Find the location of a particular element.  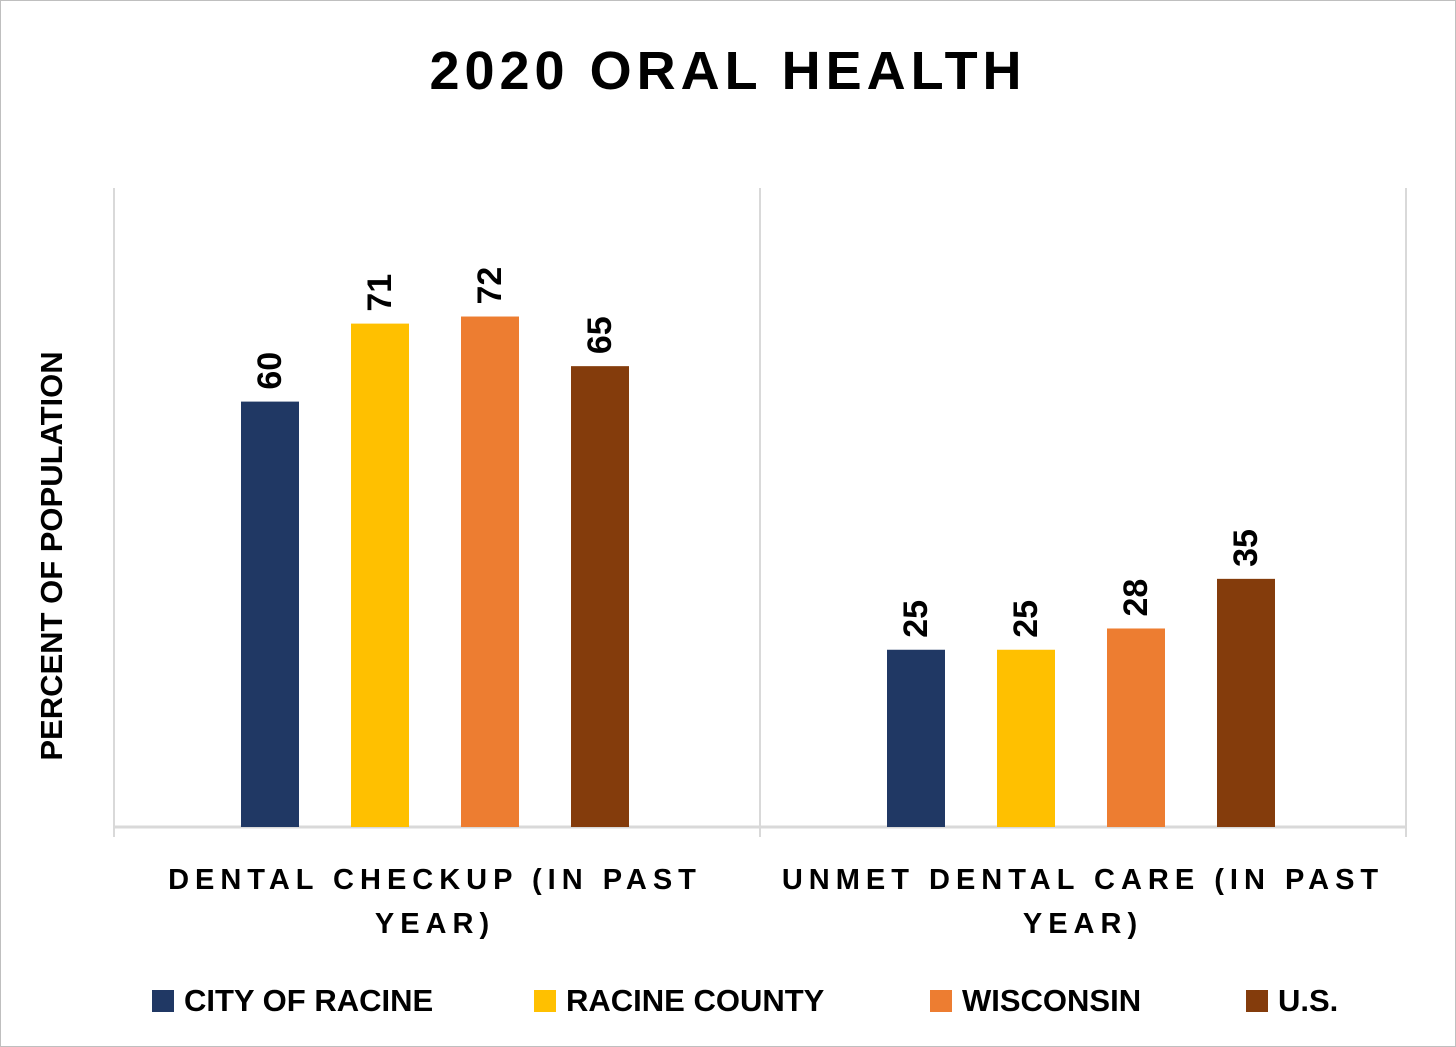

legend-label: U.S. is located at coordinates (1308, 1000).